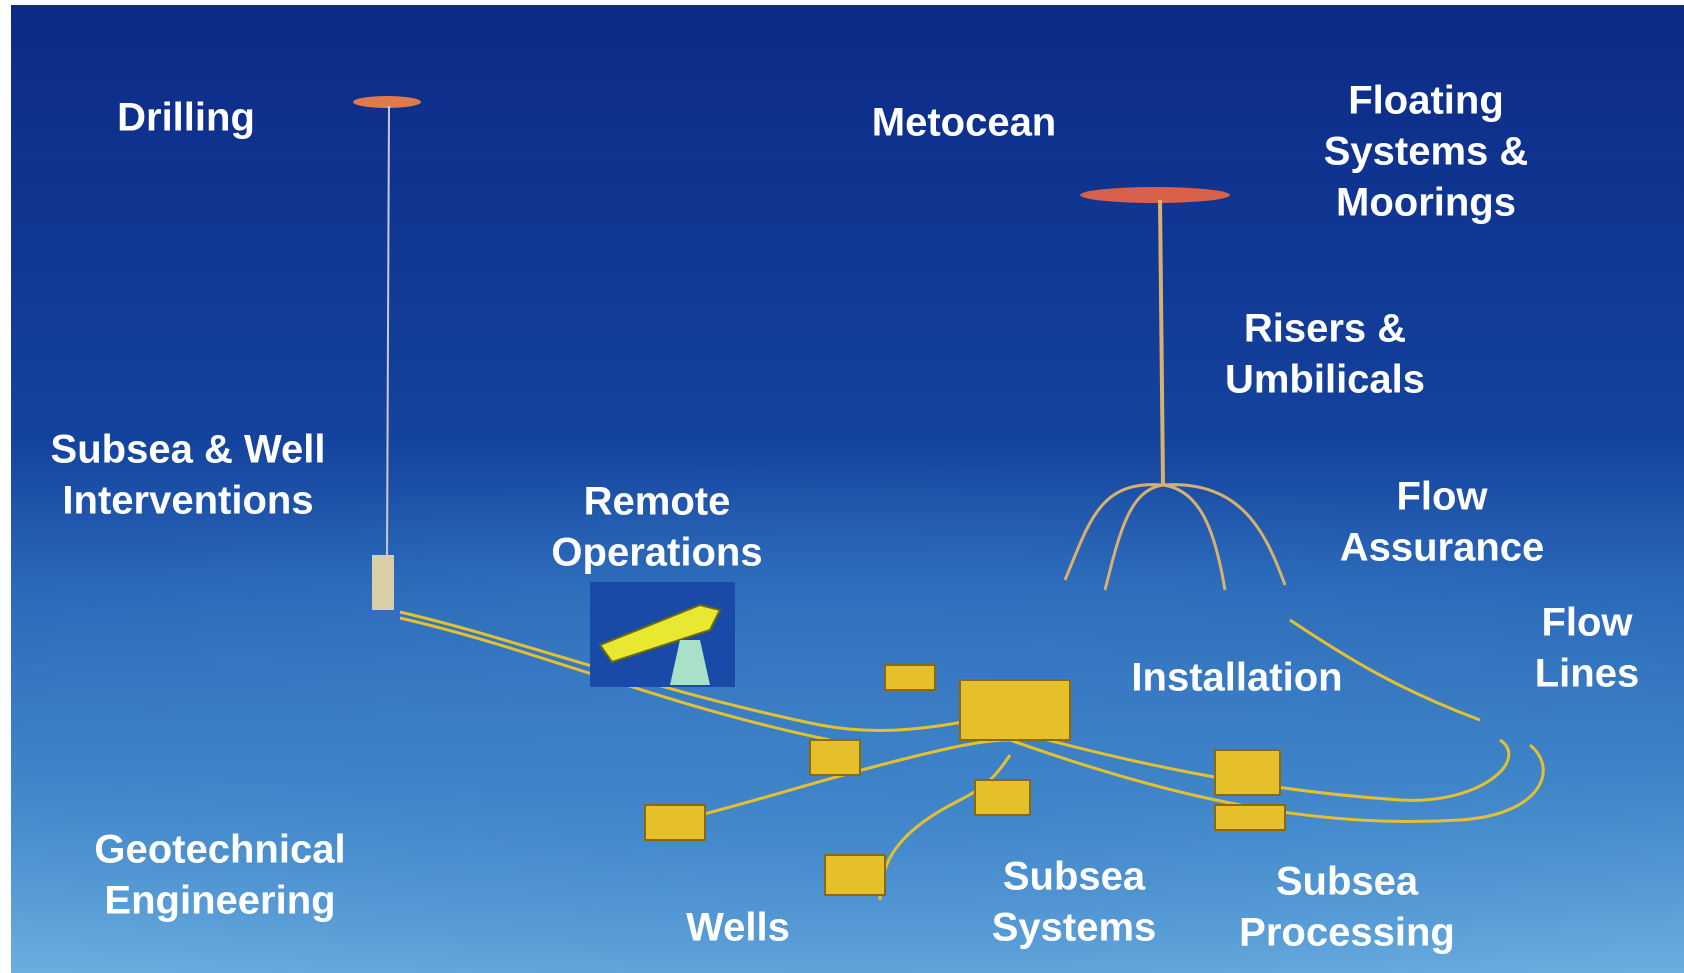  I want to click on area-label: Installation, so click(1236, 678).